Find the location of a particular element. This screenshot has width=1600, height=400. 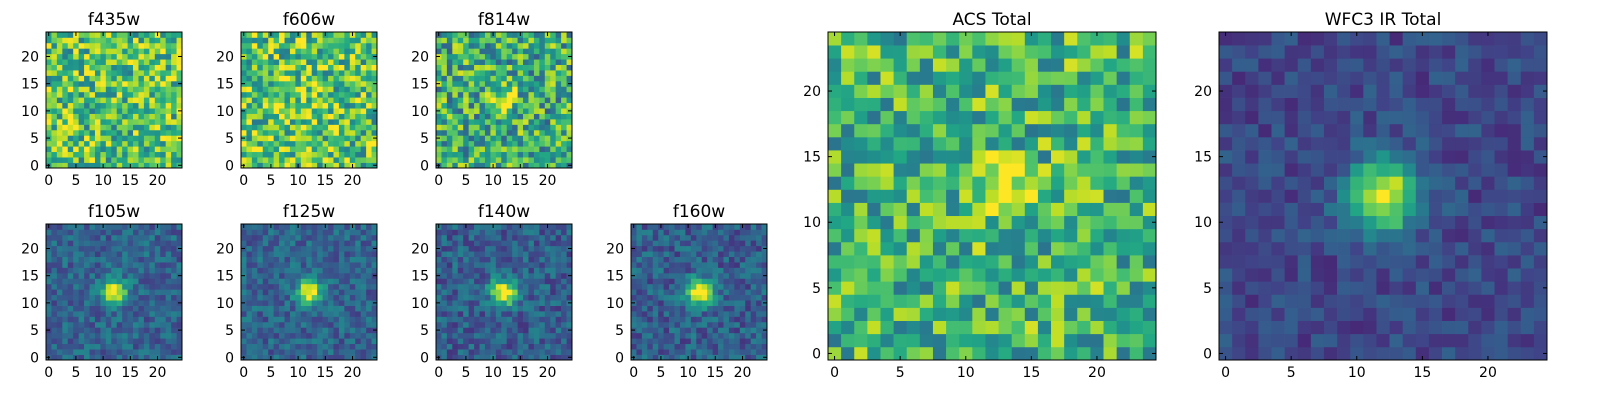

x-tick-label: 15 is located at coordinates (325, 373).